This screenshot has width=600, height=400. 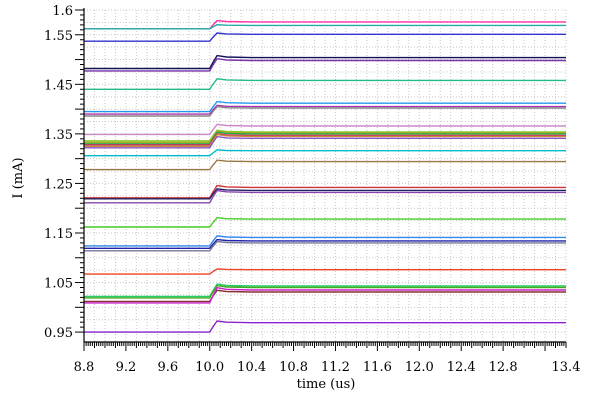 What do you see at coordinates (62, 11) in the screenshot?
I see `y-tick-label: 1.6` at bounding box center [62, 11].